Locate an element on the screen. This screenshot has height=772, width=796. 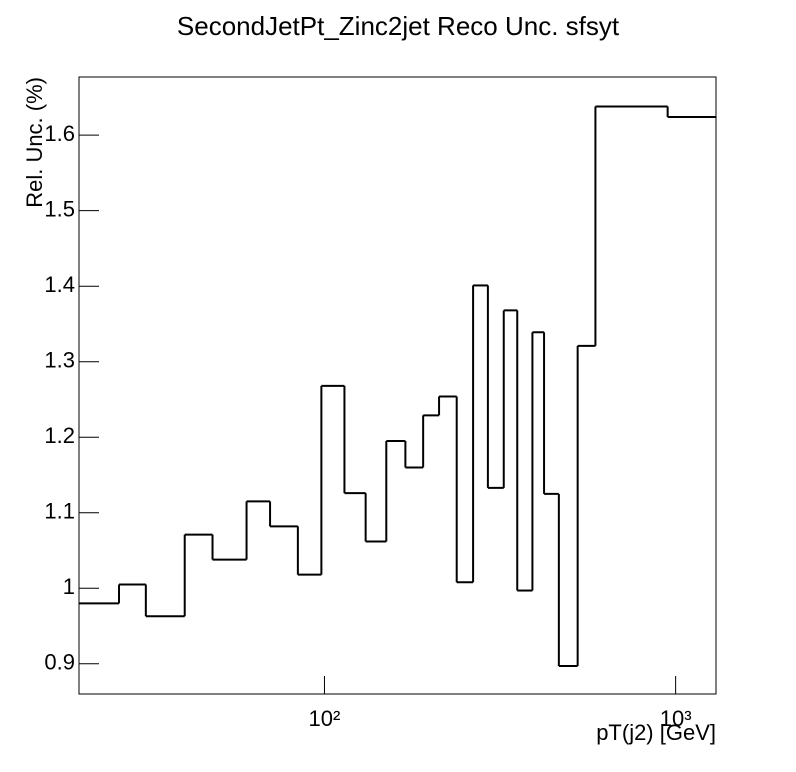
y-tick-label: 0.9 is located at coordinates (59, 662).